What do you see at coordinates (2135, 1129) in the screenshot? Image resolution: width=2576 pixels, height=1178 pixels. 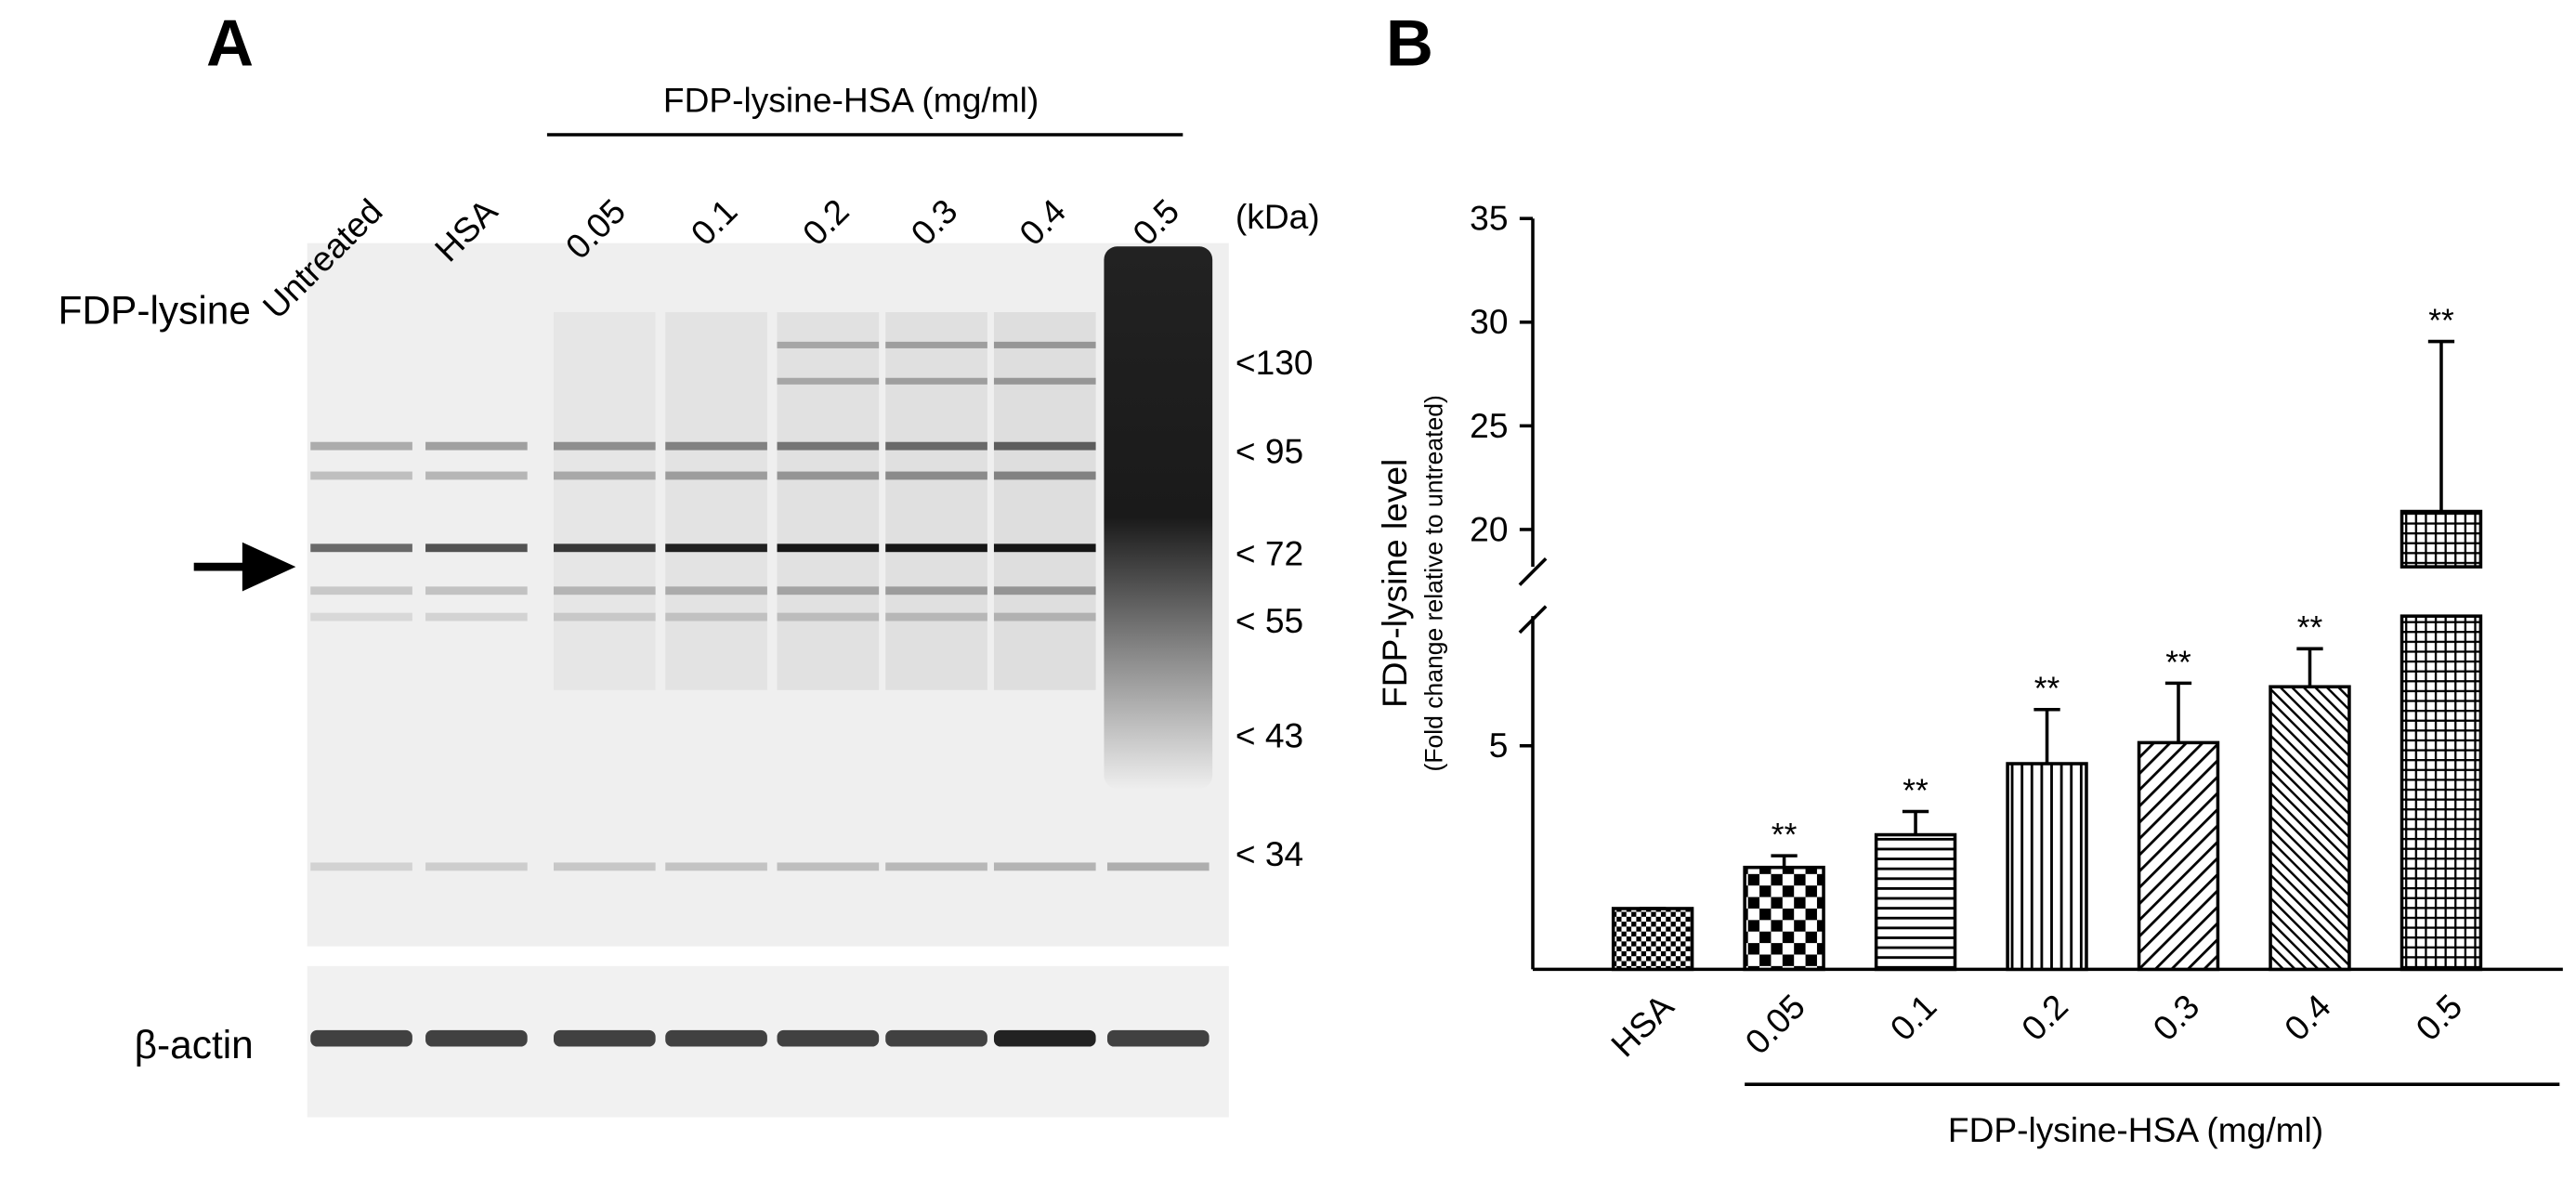 I see `x-axis-label: FDP-lysine-HSA (mg/ml)` at bounding box center [2135, 1129].